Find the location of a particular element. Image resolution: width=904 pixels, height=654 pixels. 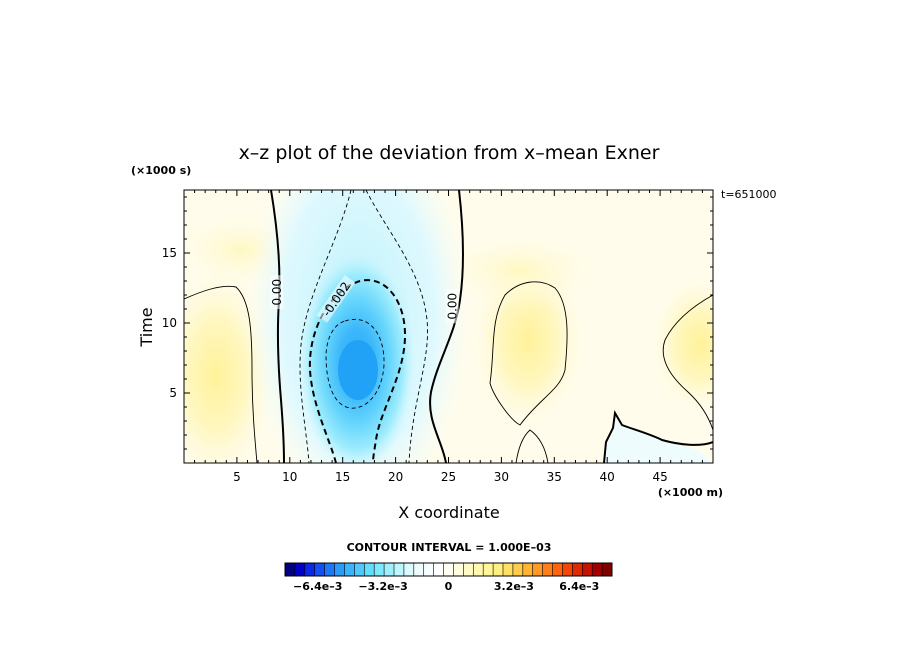

contour-pos-bottom is located at coordinates (532, 446).